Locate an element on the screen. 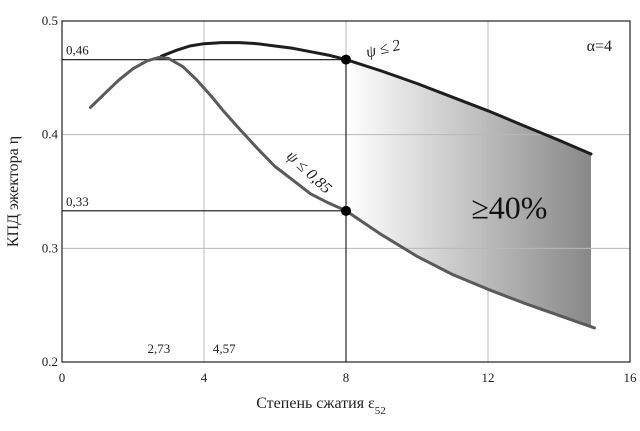 The image size is (640, 431). y-axis-title: КПД эжектора η is located at coordinates (13, 191).